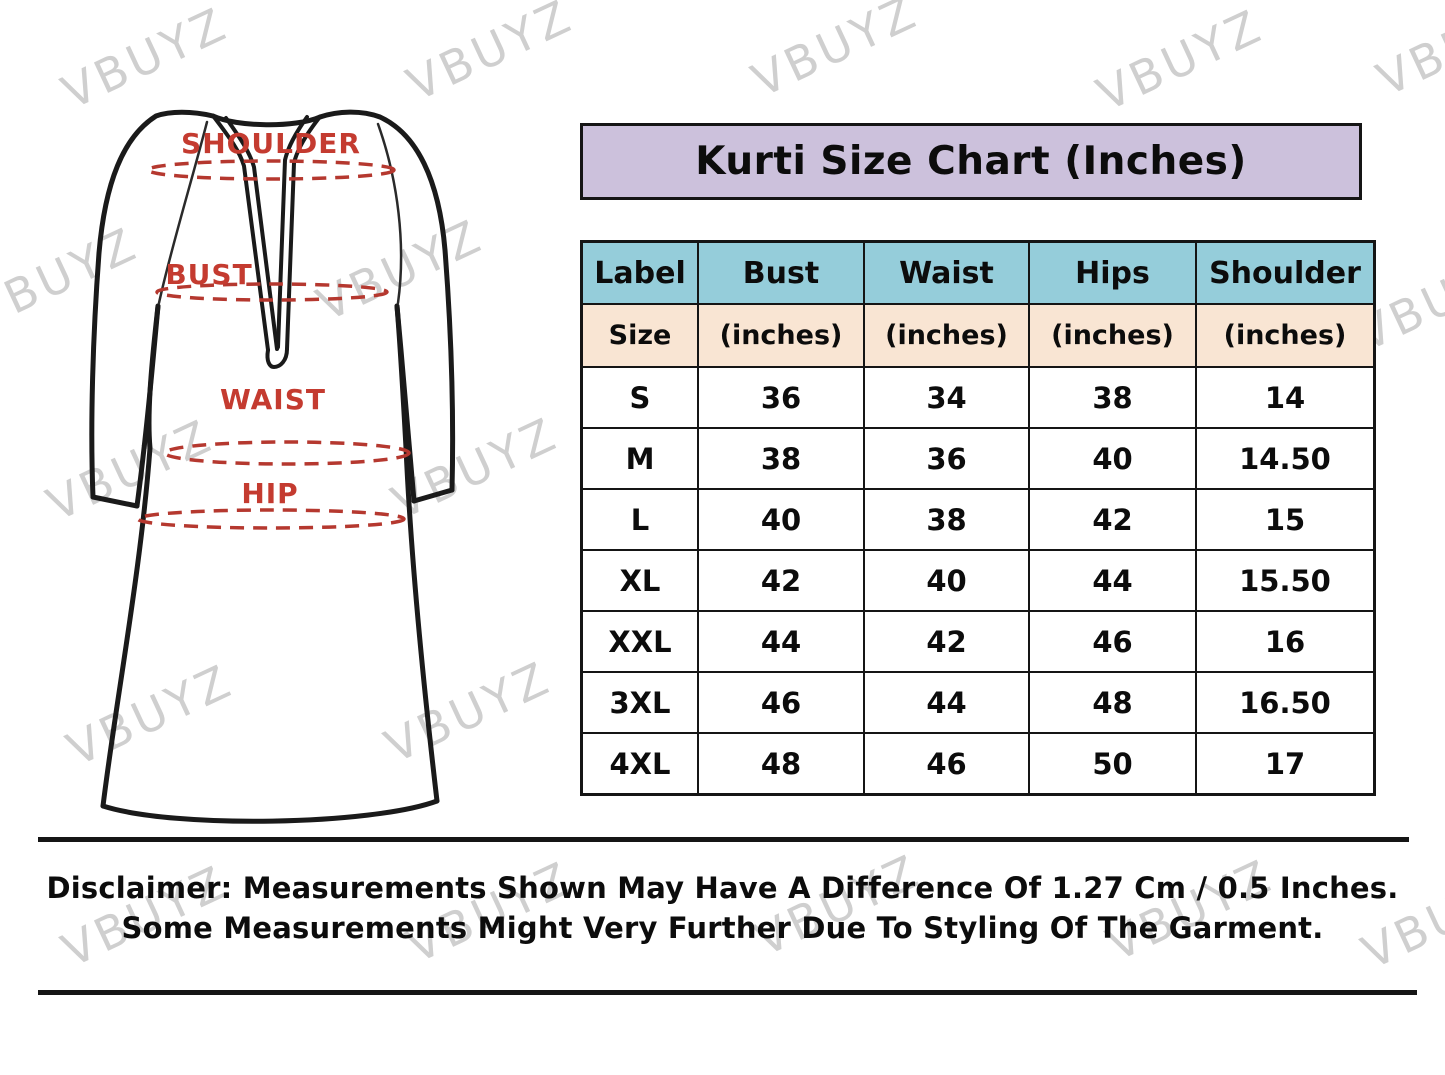 Image resolution: width=1445 pixels, height=1075 pixels. I want to click on placket-right-inner, so click(292, 232).